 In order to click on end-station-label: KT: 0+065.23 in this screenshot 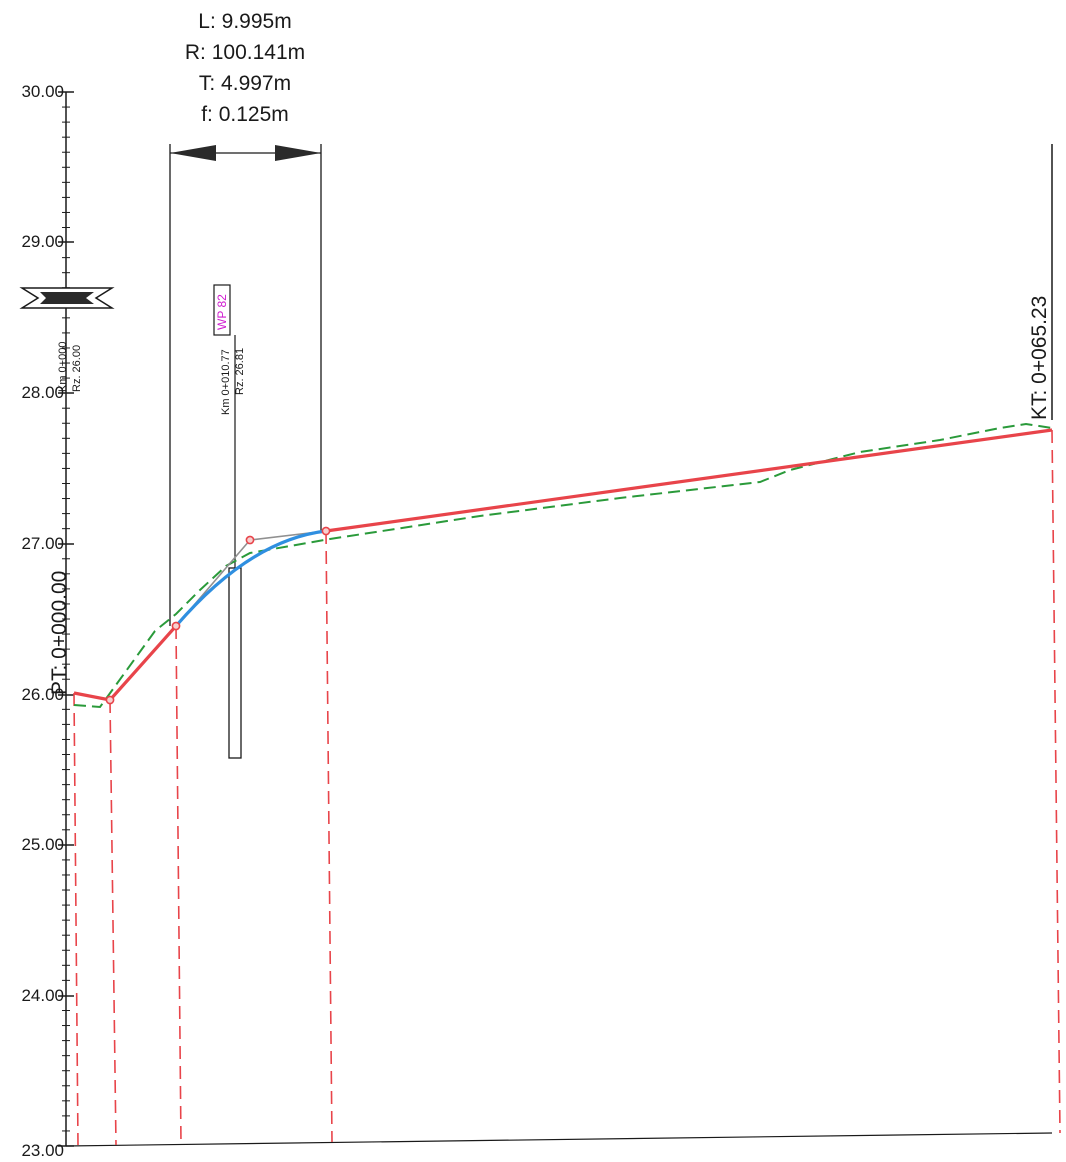, I will do `click(1039, 358)`.